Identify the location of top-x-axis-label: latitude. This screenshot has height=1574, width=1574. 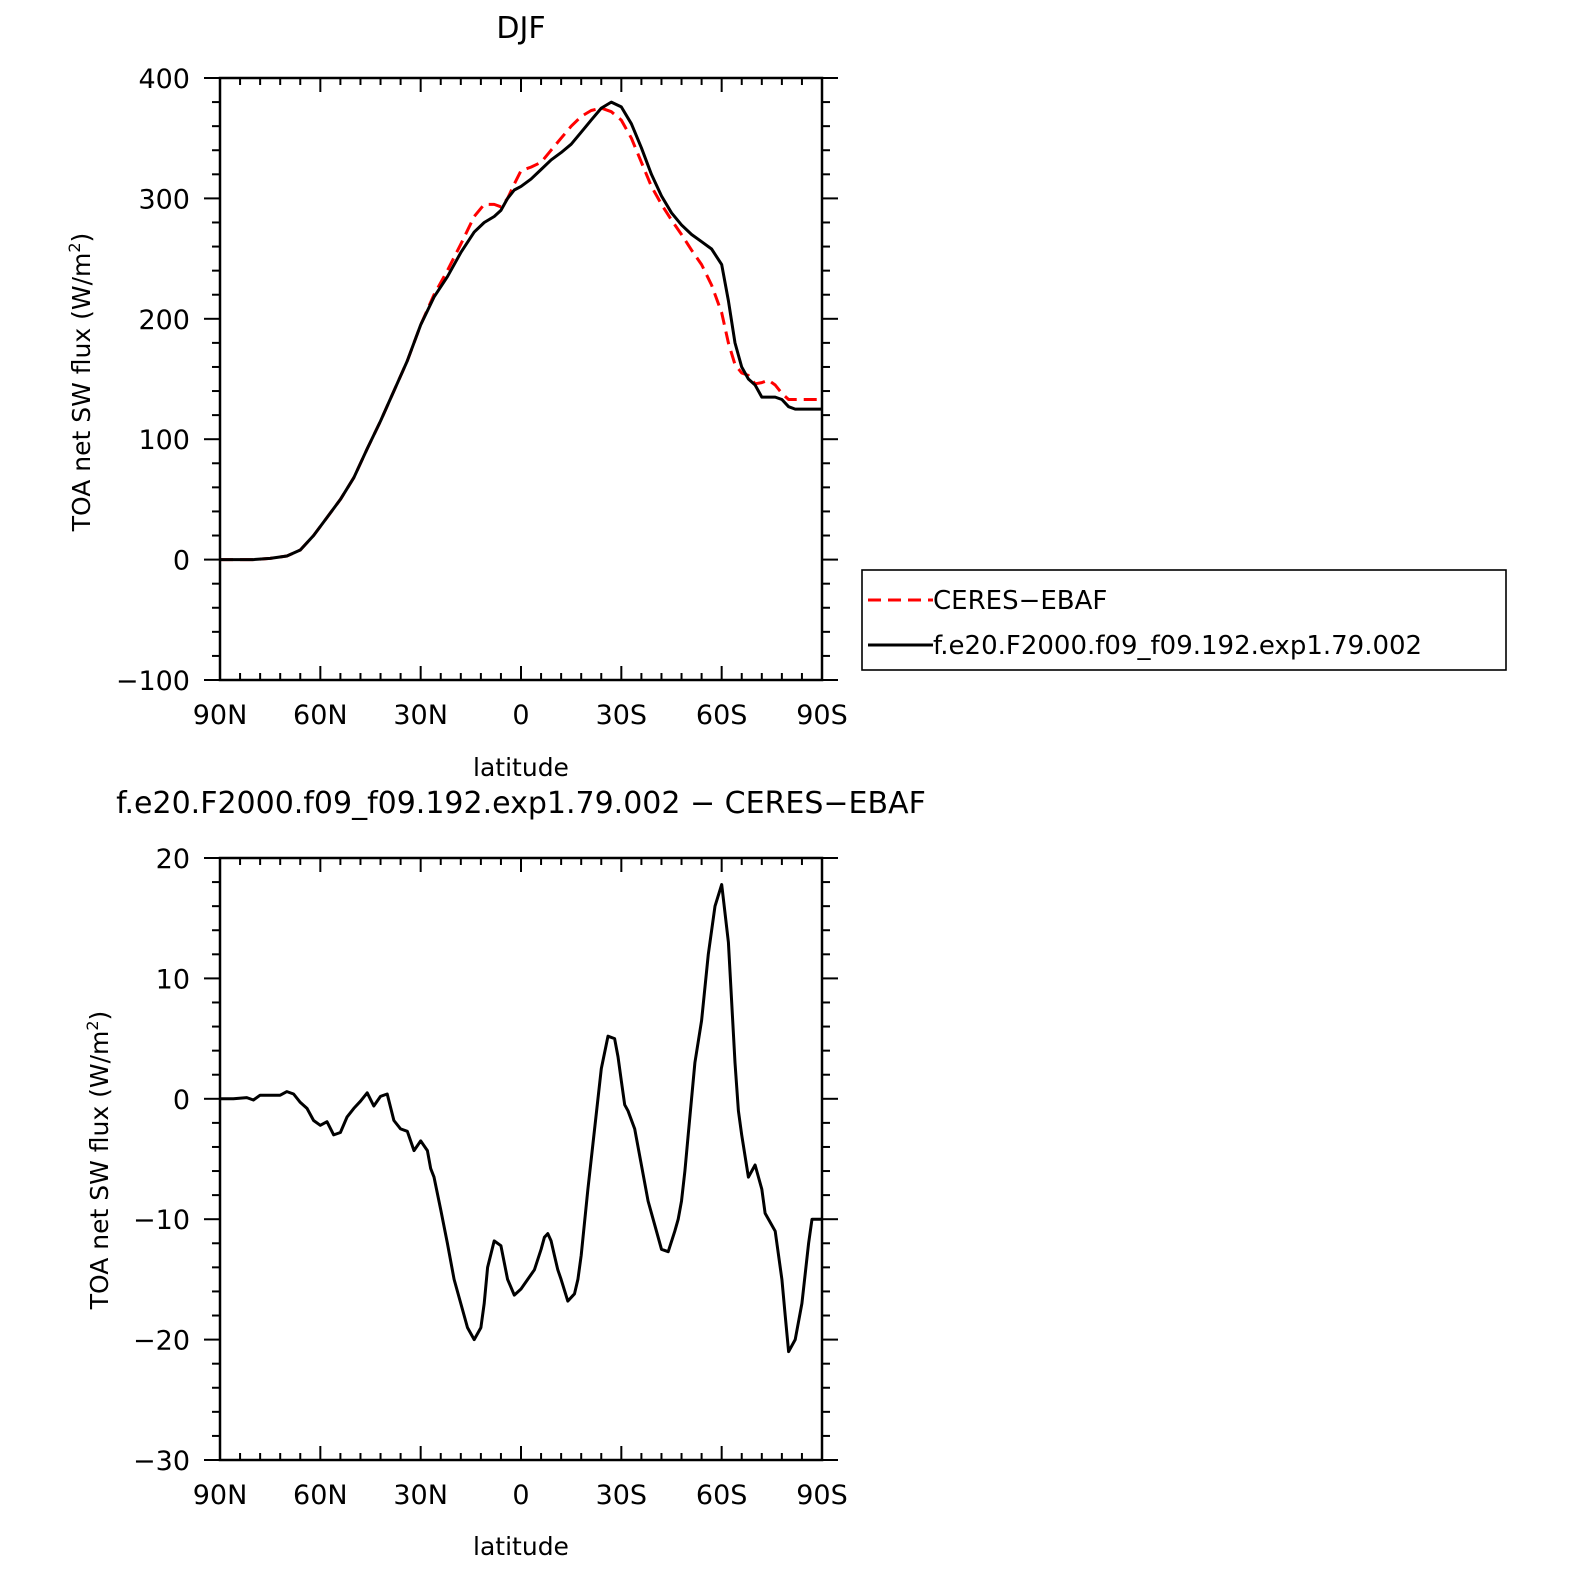
(521, 767).